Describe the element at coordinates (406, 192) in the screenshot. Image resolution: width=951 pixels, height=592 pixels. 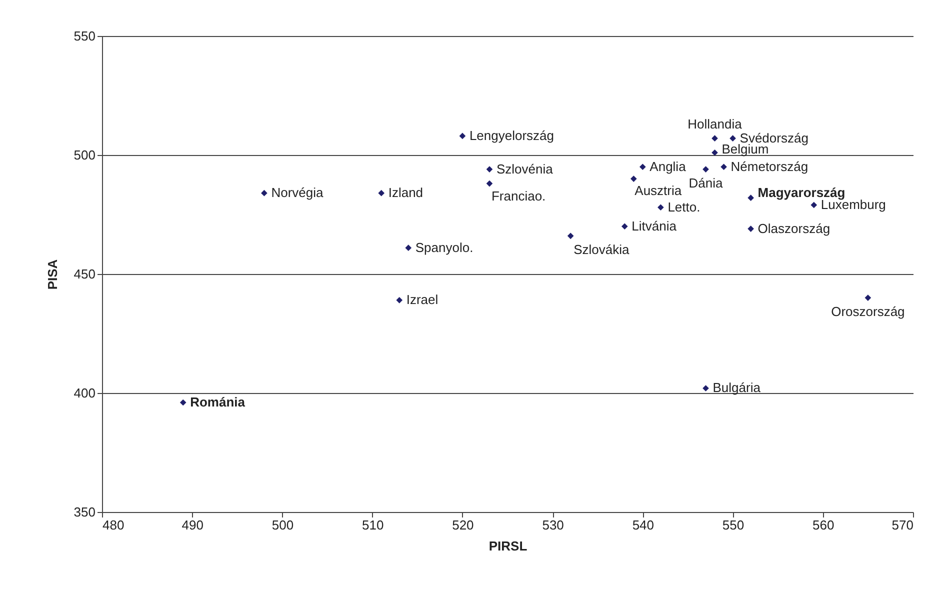
I see `annotation: Izland` at that location.